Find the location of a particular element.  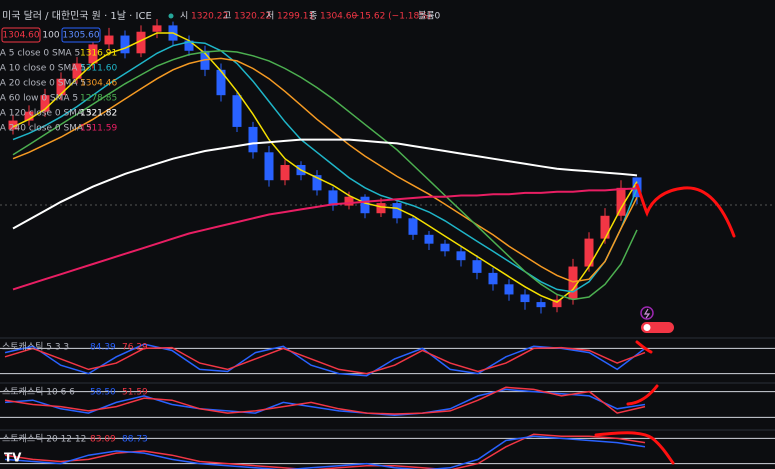

ma-legend-value: 1316.91 is located at coordinates (98, 54).